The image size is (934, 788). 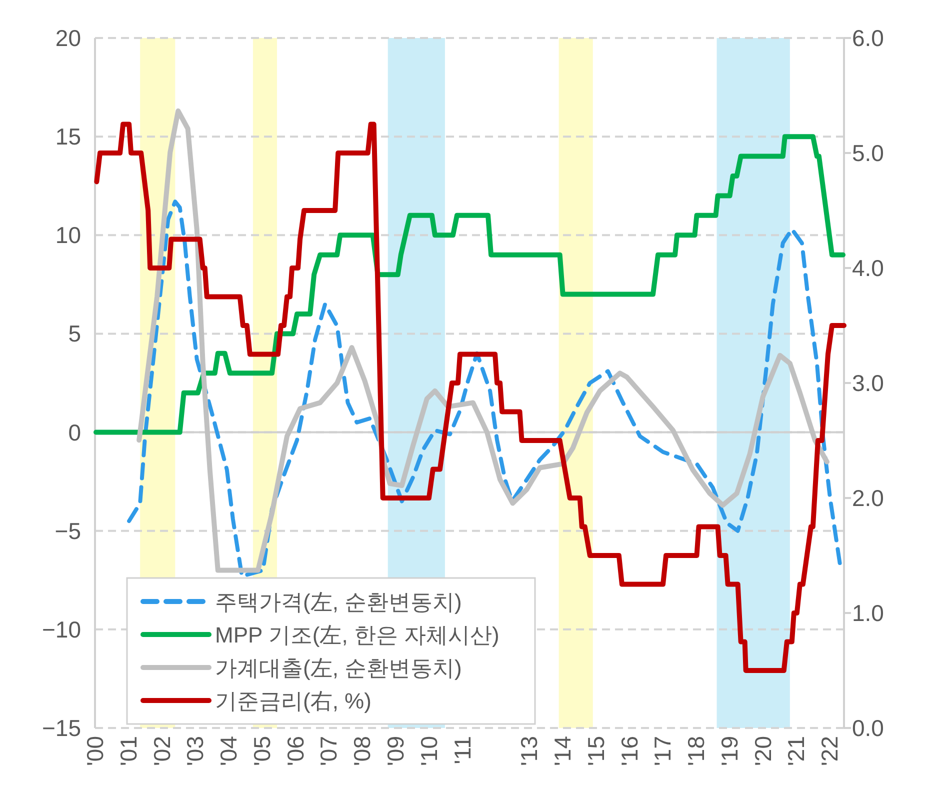 What do you see at coordinates (261, 751) in the screenshot?
I see `x-tick-label: '05` at bounding box center [261, 751].